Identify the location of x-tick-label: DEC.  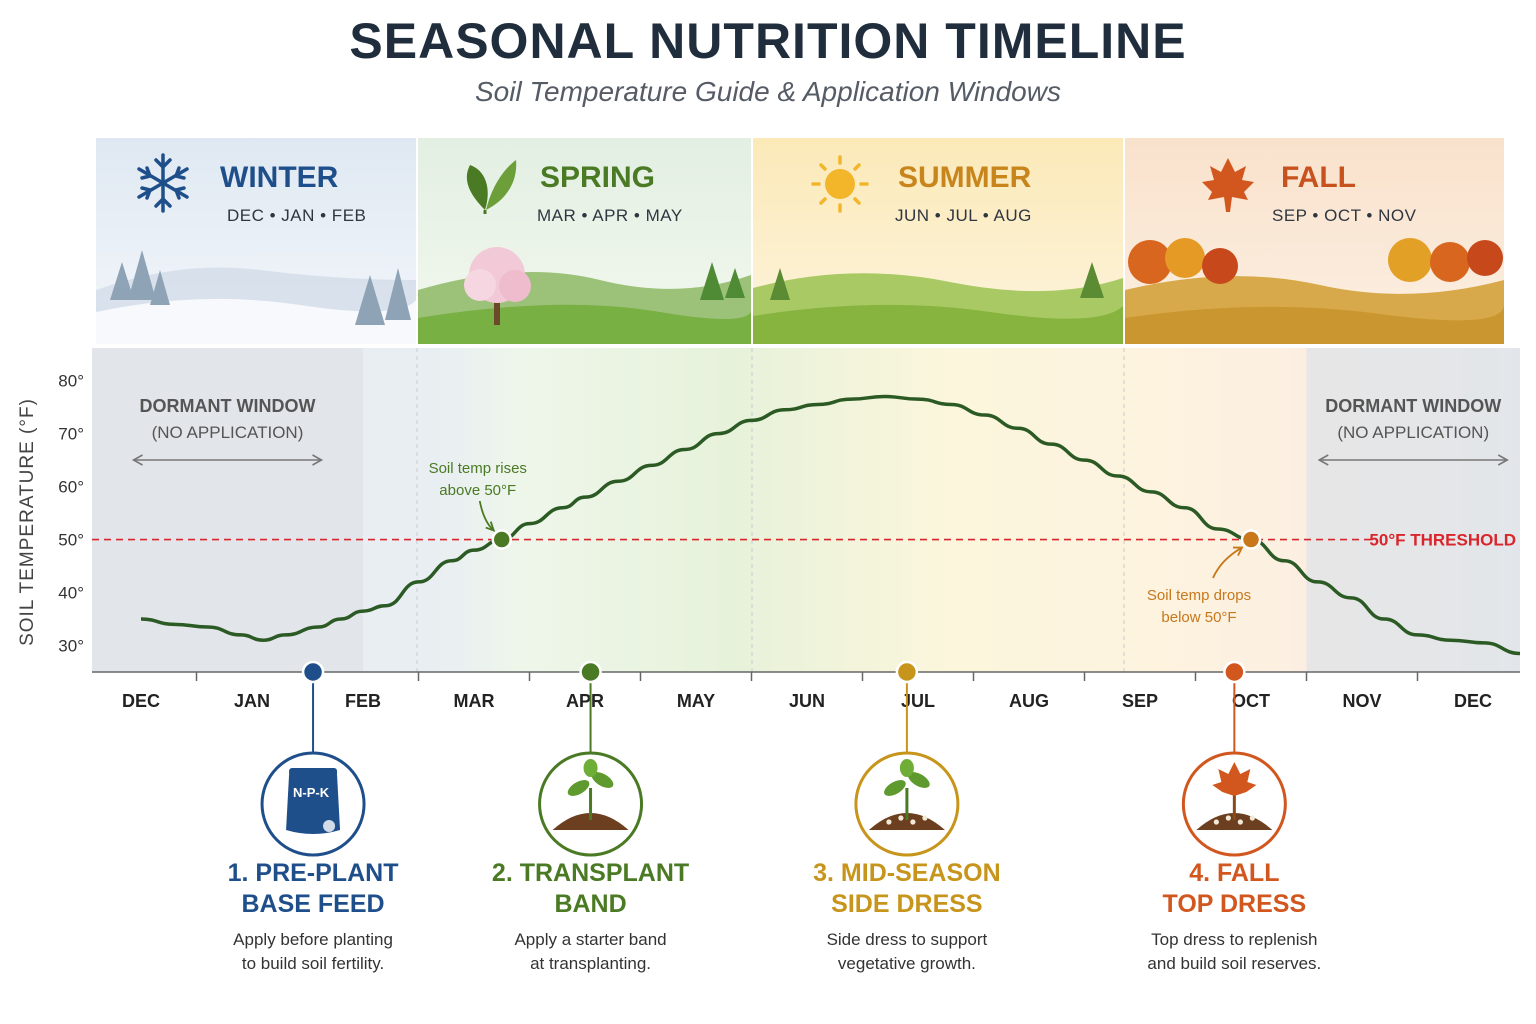
(1473, 701).